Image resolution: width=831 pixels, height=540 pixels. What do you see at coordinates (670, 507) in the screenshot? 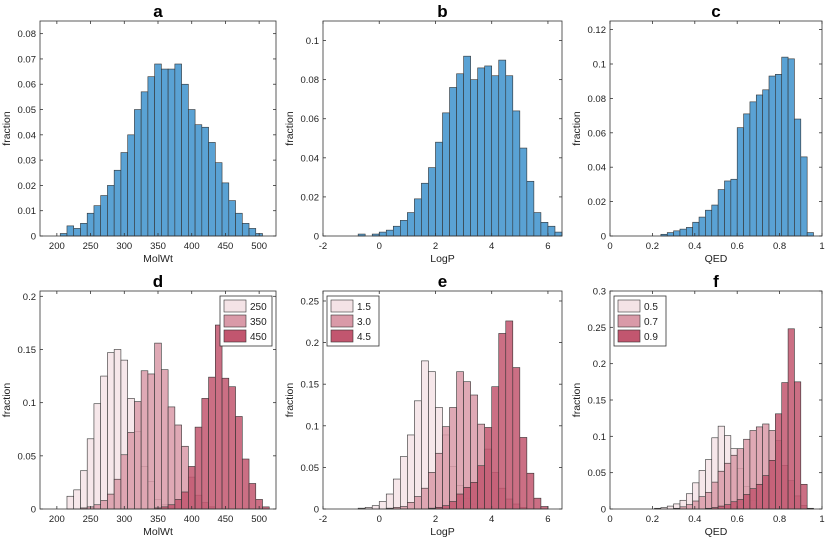
I see `bar-0.5` at bounding box center [670, 507].